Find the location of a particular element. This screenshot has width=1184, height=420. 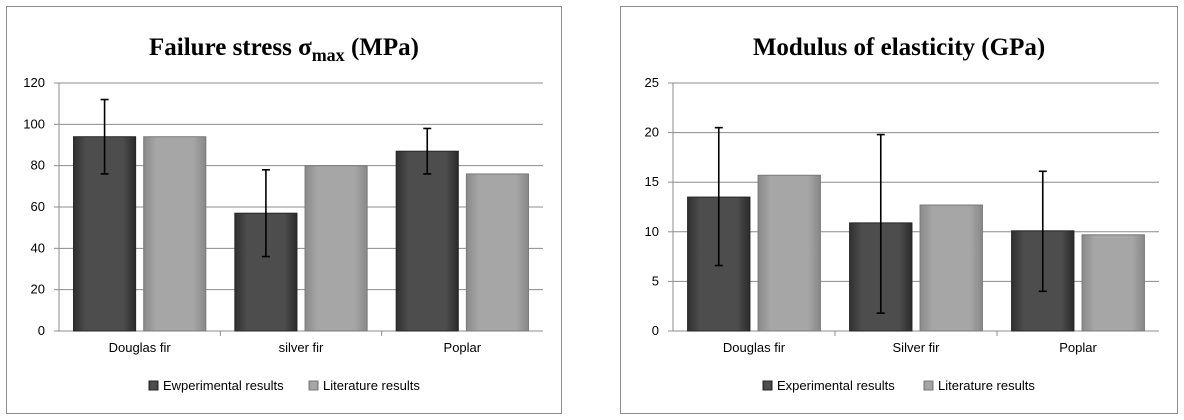

chart-title: Failure stress σmax (MPa) is located at coordinates (284, 49).